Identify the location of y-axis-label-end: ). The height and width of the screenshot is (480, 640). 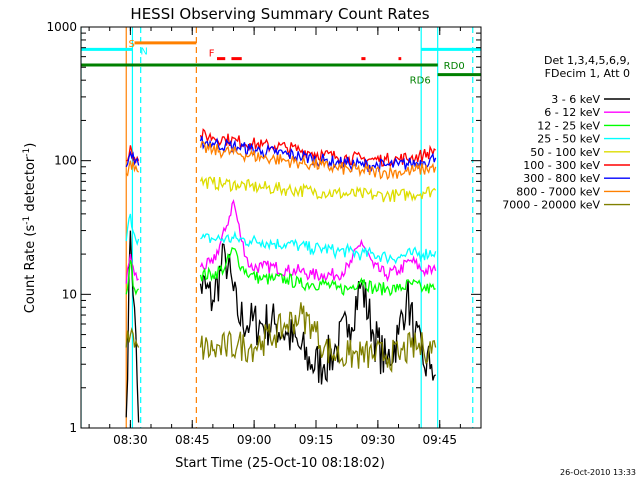
(30, 145).